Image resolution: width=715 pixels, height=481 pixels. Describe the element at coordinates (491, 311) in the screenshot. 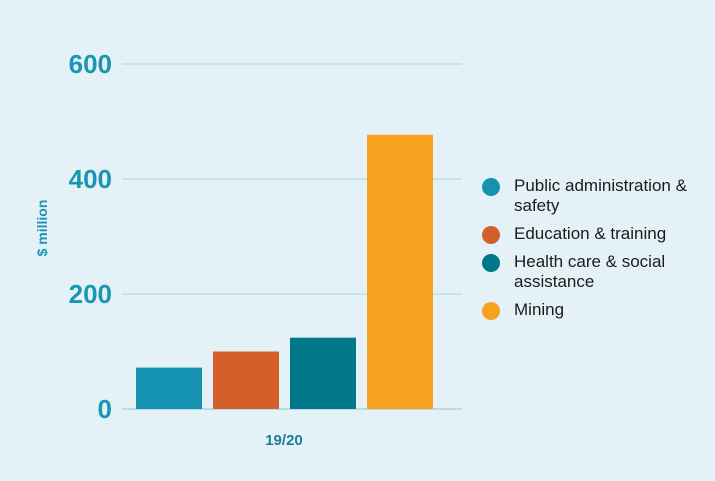

I see `legend-swatch-mining` at that location.